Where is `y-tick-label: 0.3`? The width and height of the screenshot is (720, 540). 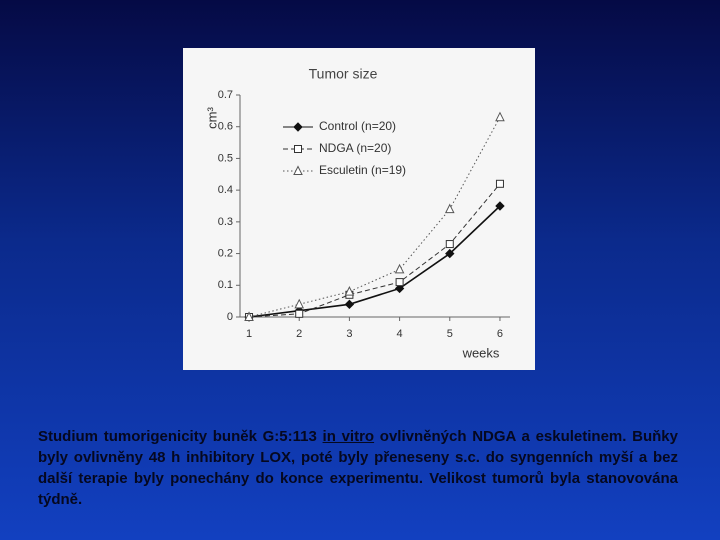
y-tick-label: 0.3 is located at coordinates (225, 222).